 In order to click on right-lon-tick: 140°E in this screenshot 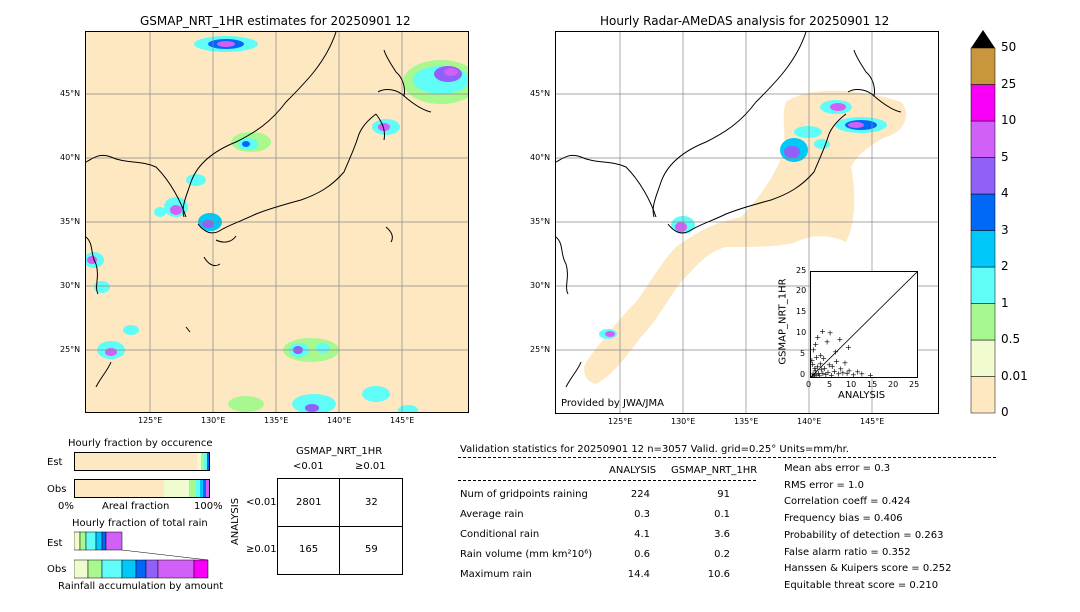, I will do `click(809, 421)`.